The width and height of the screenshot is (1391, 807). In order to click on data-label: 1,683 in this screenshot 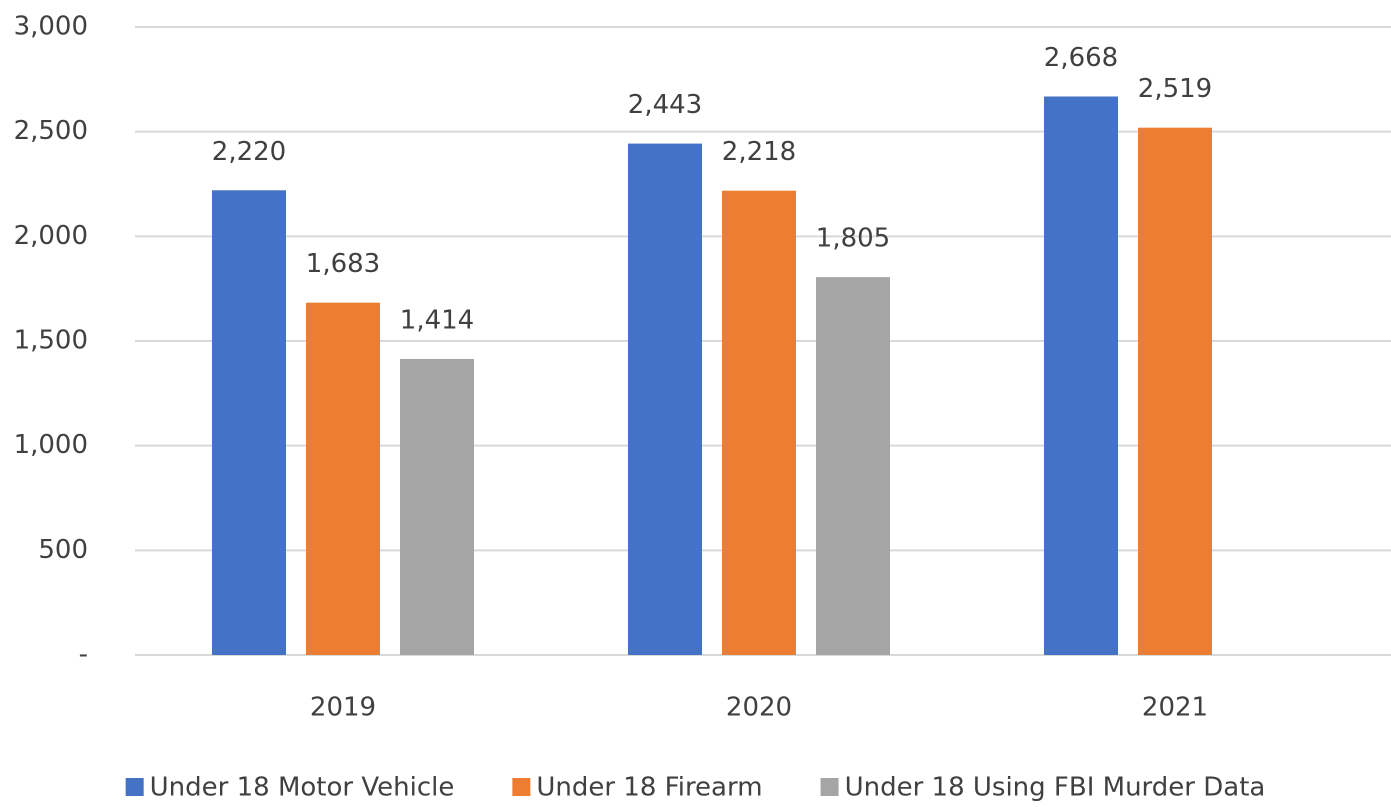, I will do `click(343, 264)`.